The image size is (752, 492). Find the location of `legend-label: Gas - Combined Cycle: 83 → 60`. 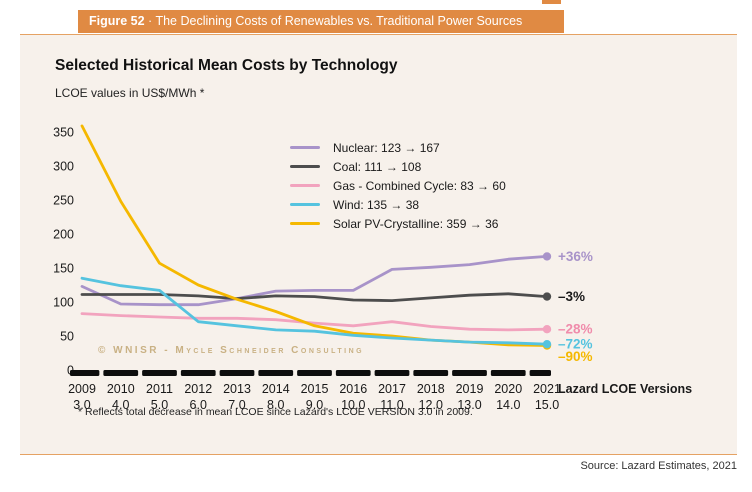

legend-label: Gas - Combined Cycle: 83 → 60 is located at coordinates (419, 185).